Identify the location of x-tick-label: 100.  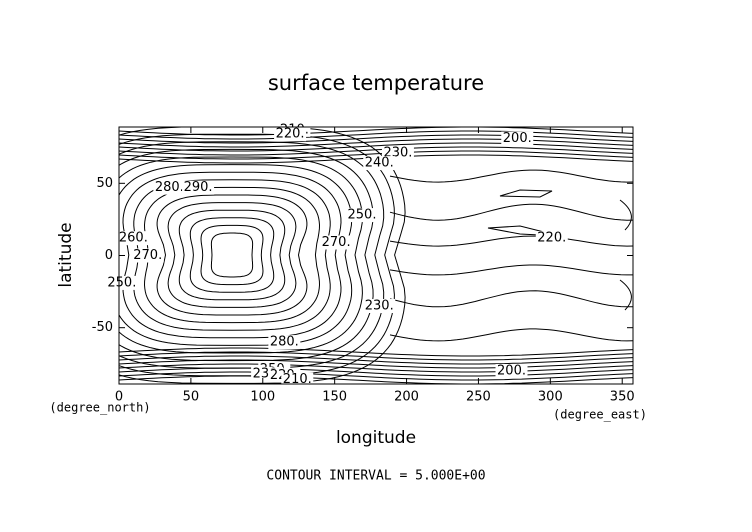
(262, 397).